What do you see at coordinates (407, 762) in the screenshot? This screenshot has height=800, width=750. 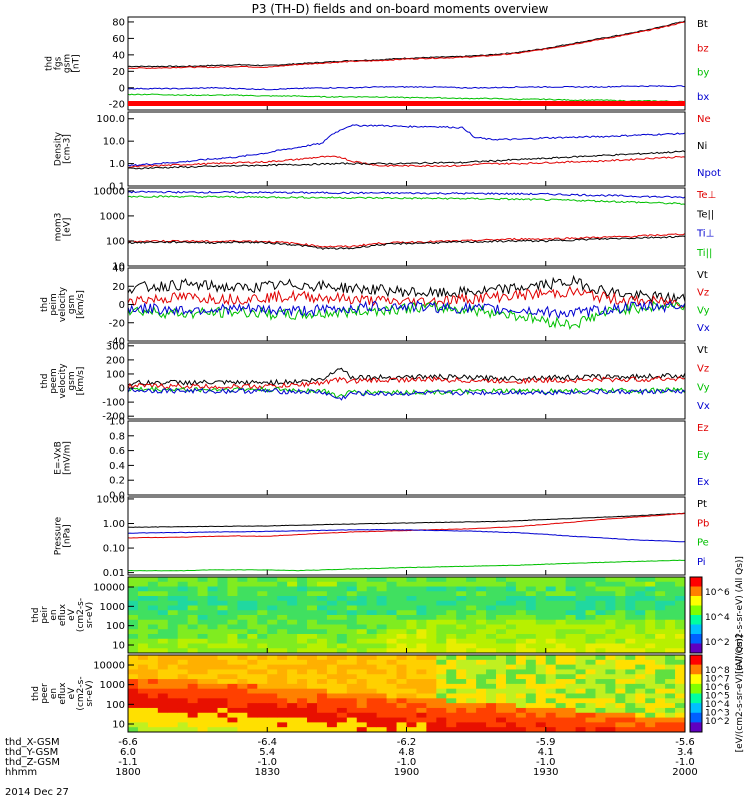 I see `ephemeris-value: -1.0` at bounding box center [407, 762].